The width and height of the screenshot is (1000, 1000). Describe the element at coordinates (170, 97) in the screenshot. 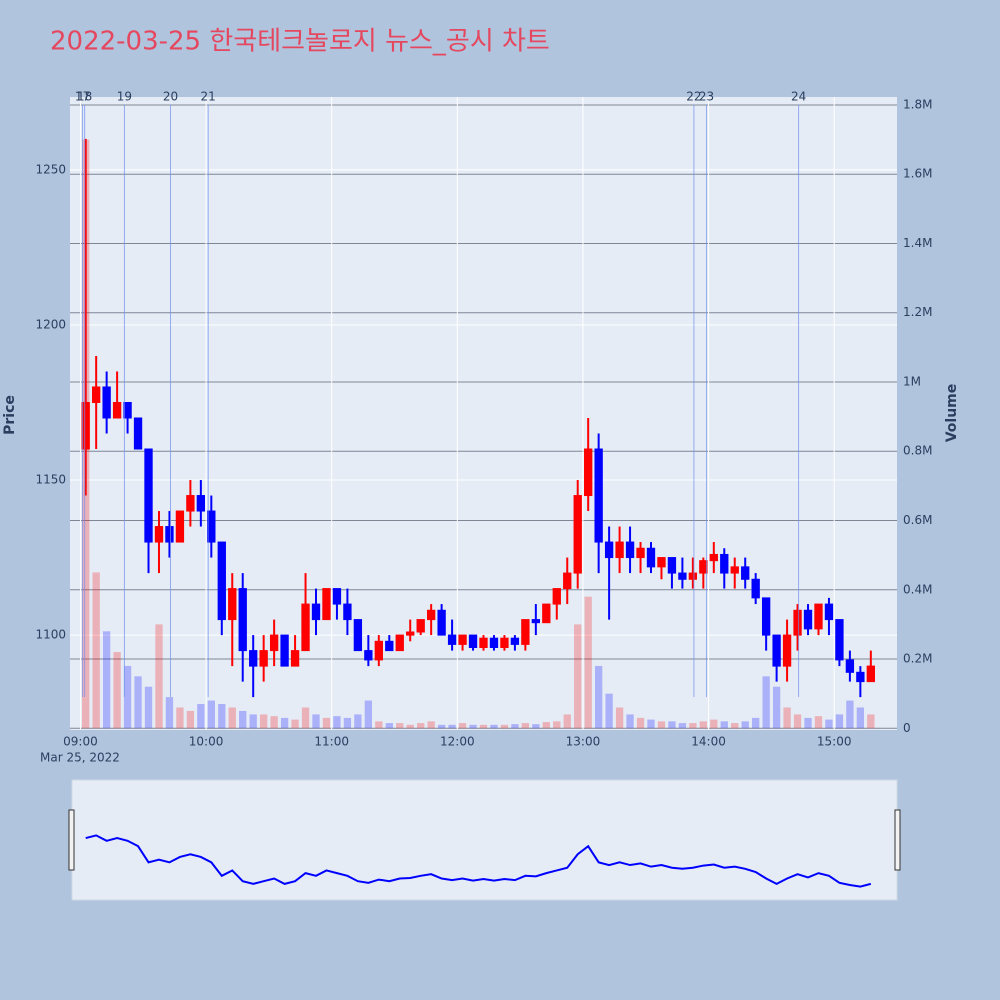

I see `news-label: 20` at that location.